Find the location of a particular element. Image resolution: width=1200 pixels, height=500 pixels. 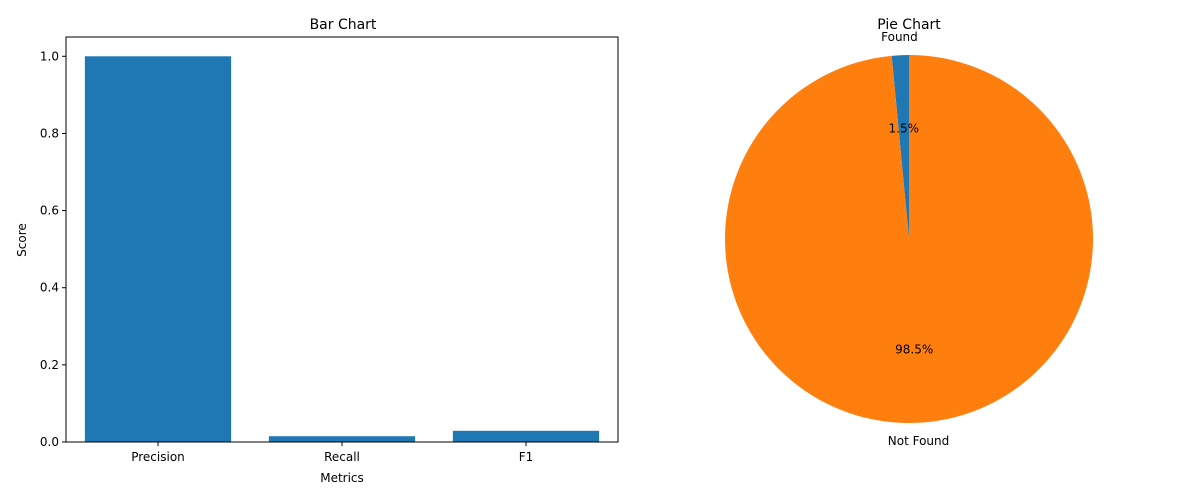

x-tick-label: F1 is located at coordinates (526, 457).